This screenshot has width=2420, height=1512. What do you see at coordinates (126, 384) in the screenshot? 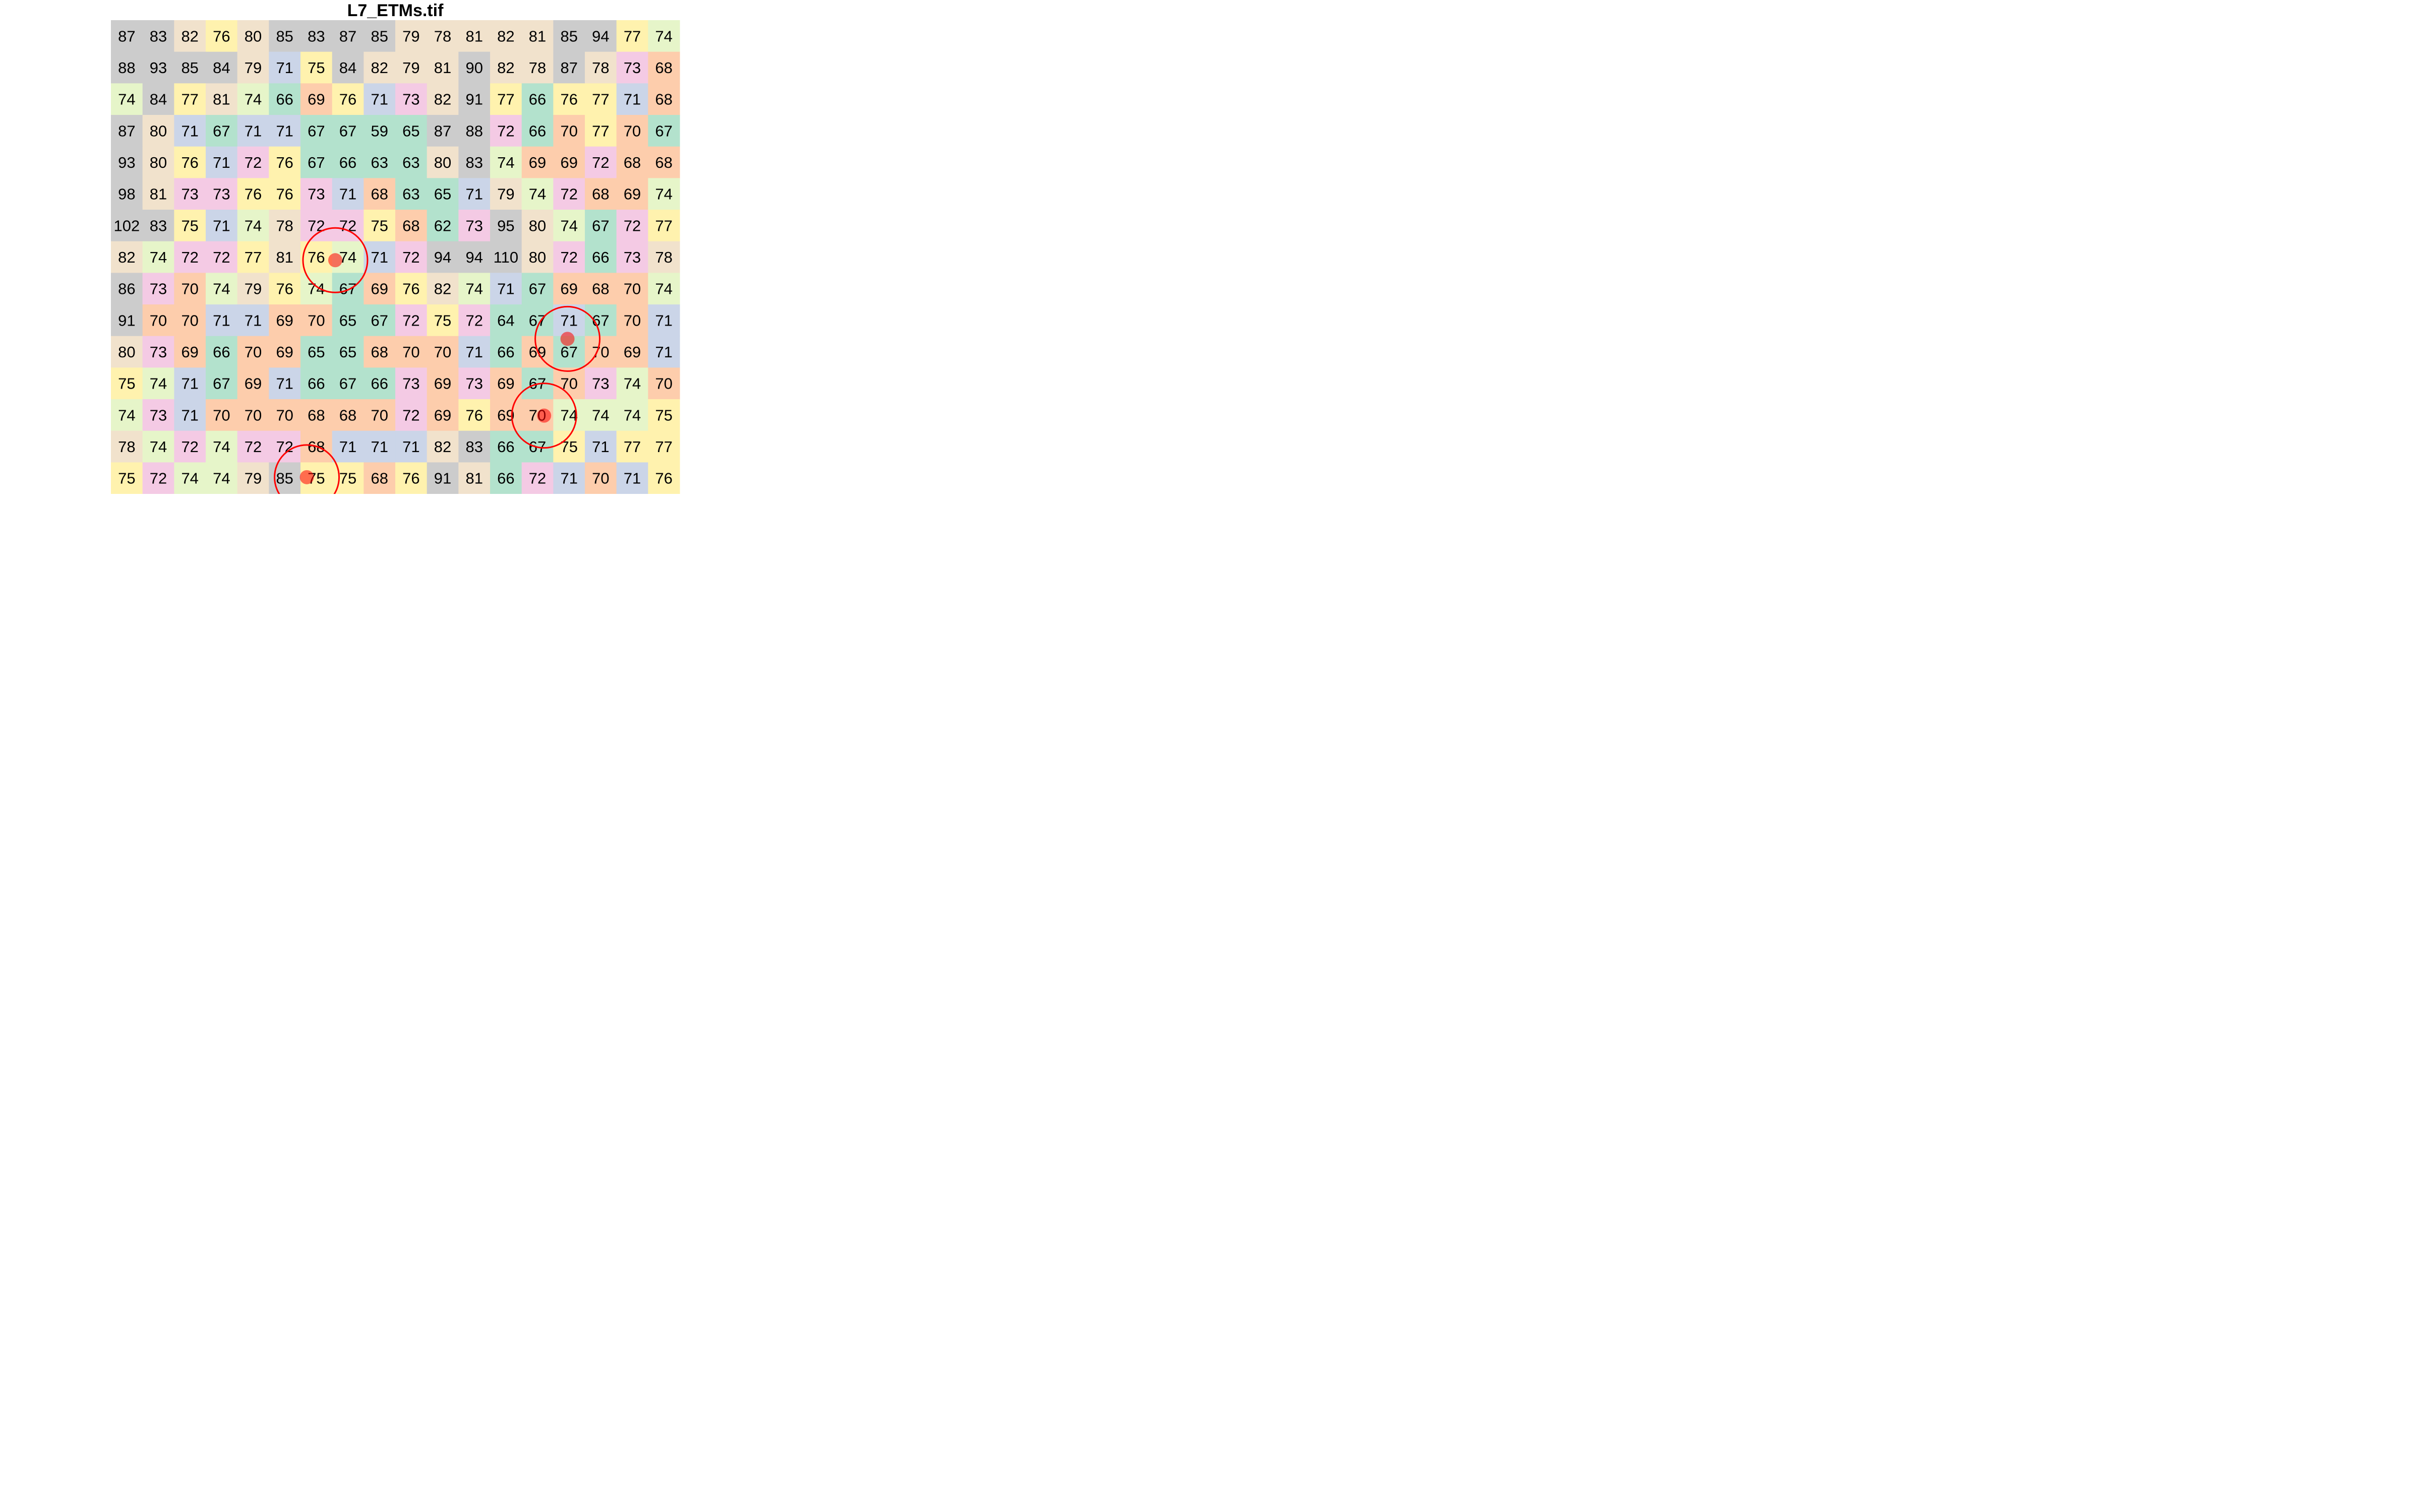
I see `cell-value-label: 75` at bounding box center [126, 384].